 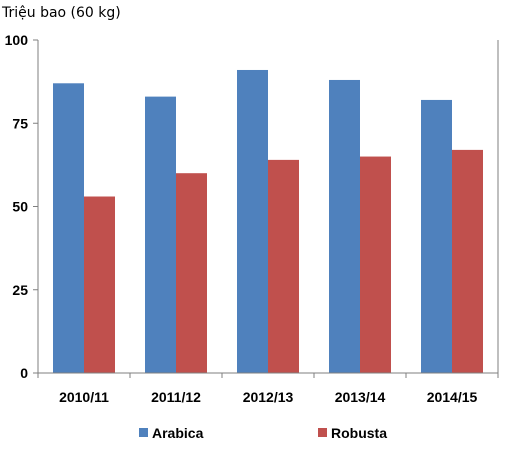 I want to click on legend-label-arabica: Arabica, so click(x=178, y=433).